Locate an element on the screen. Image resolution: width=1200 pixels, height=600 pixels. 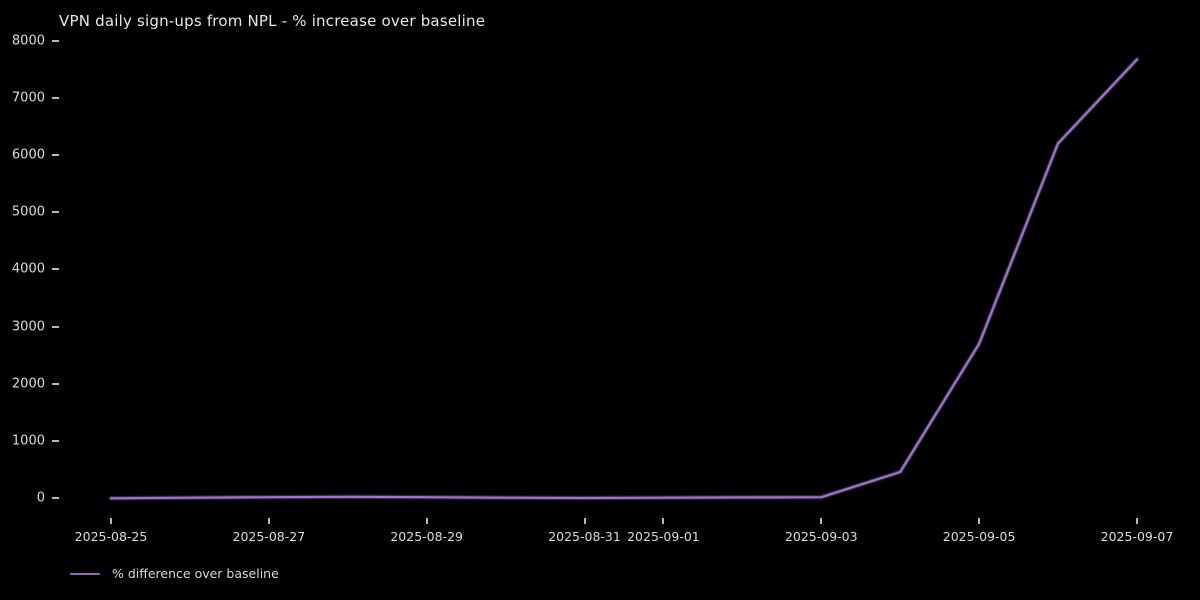
y-tick-label: 2000 is located at coordinates (28, 384).